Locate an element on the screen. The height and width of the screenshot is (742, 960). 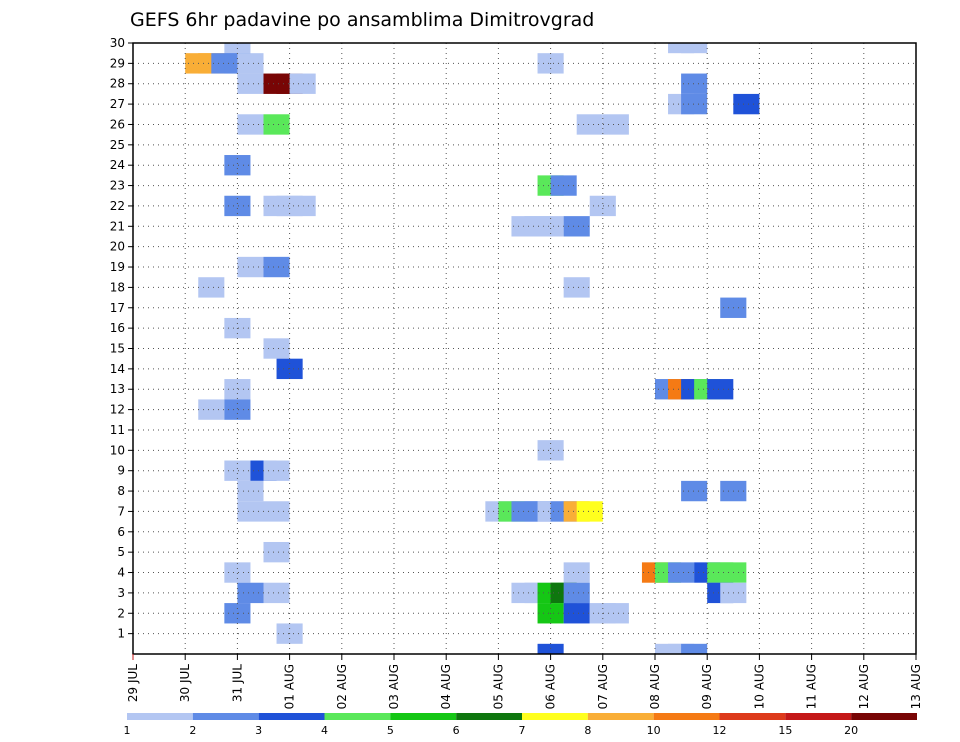
y-tick-label: 24 is located at coordinates (117, 165).